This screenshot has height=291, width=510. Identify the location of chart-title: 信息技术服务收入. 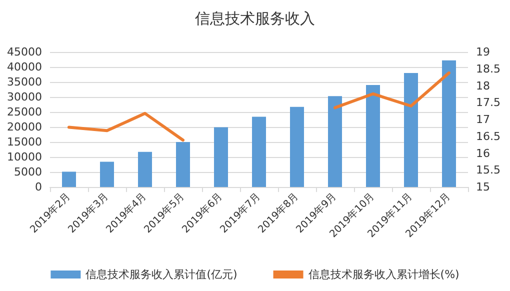
(255, 19).